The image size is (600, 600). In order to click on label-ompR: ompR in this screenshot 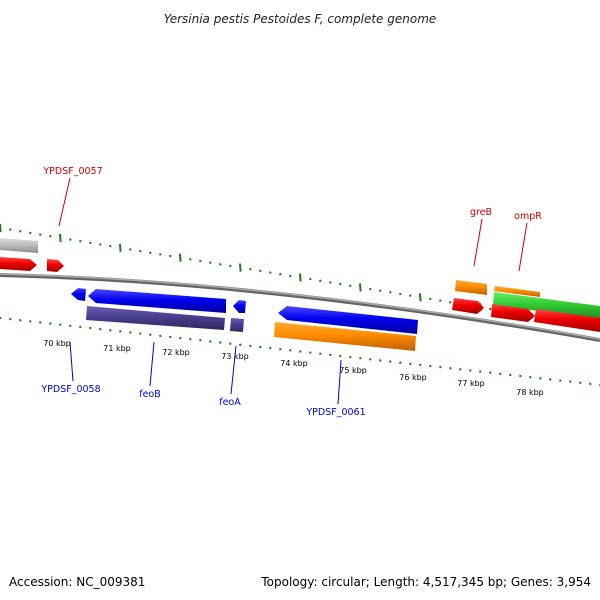, I will do `click(528, 216)`.